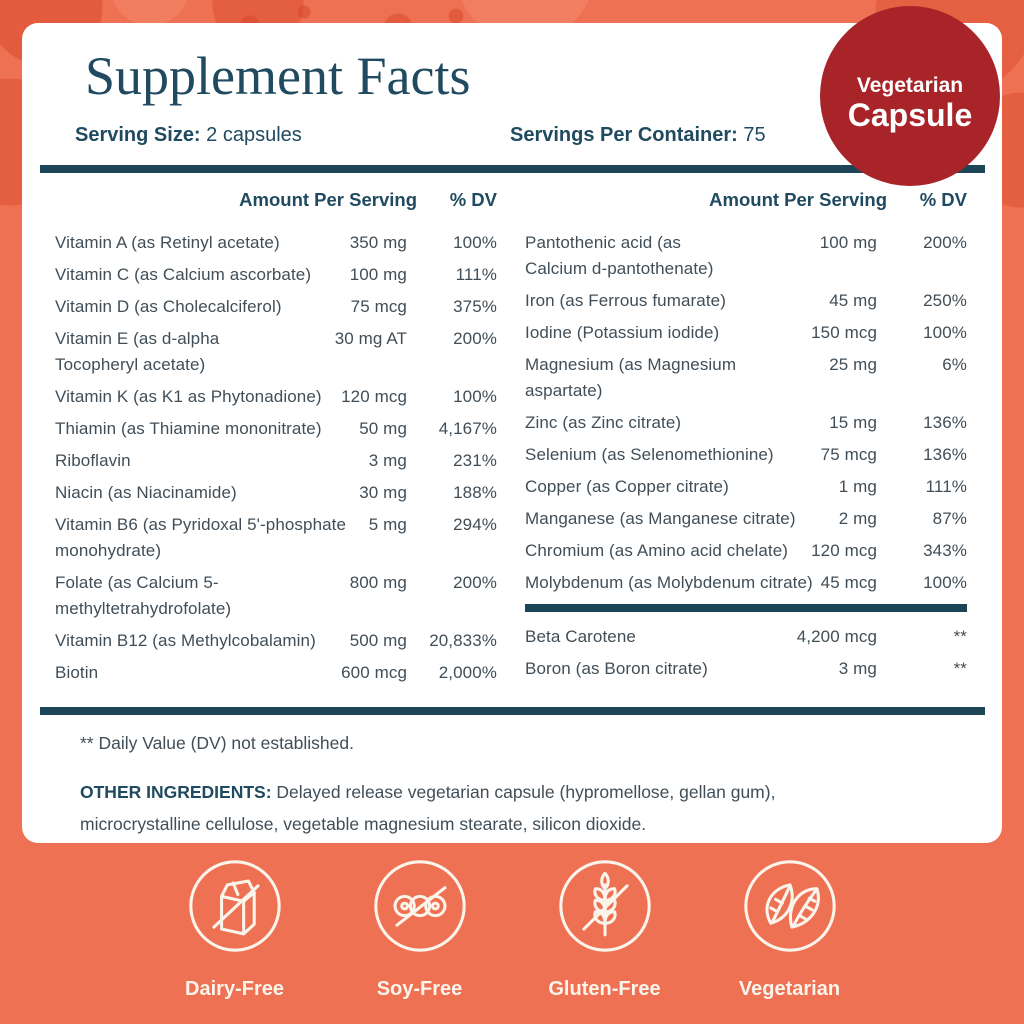  Describe the element at coordinates (789, 989) in the screenshot. I see `free-from-label: Vegetarian` at that location.